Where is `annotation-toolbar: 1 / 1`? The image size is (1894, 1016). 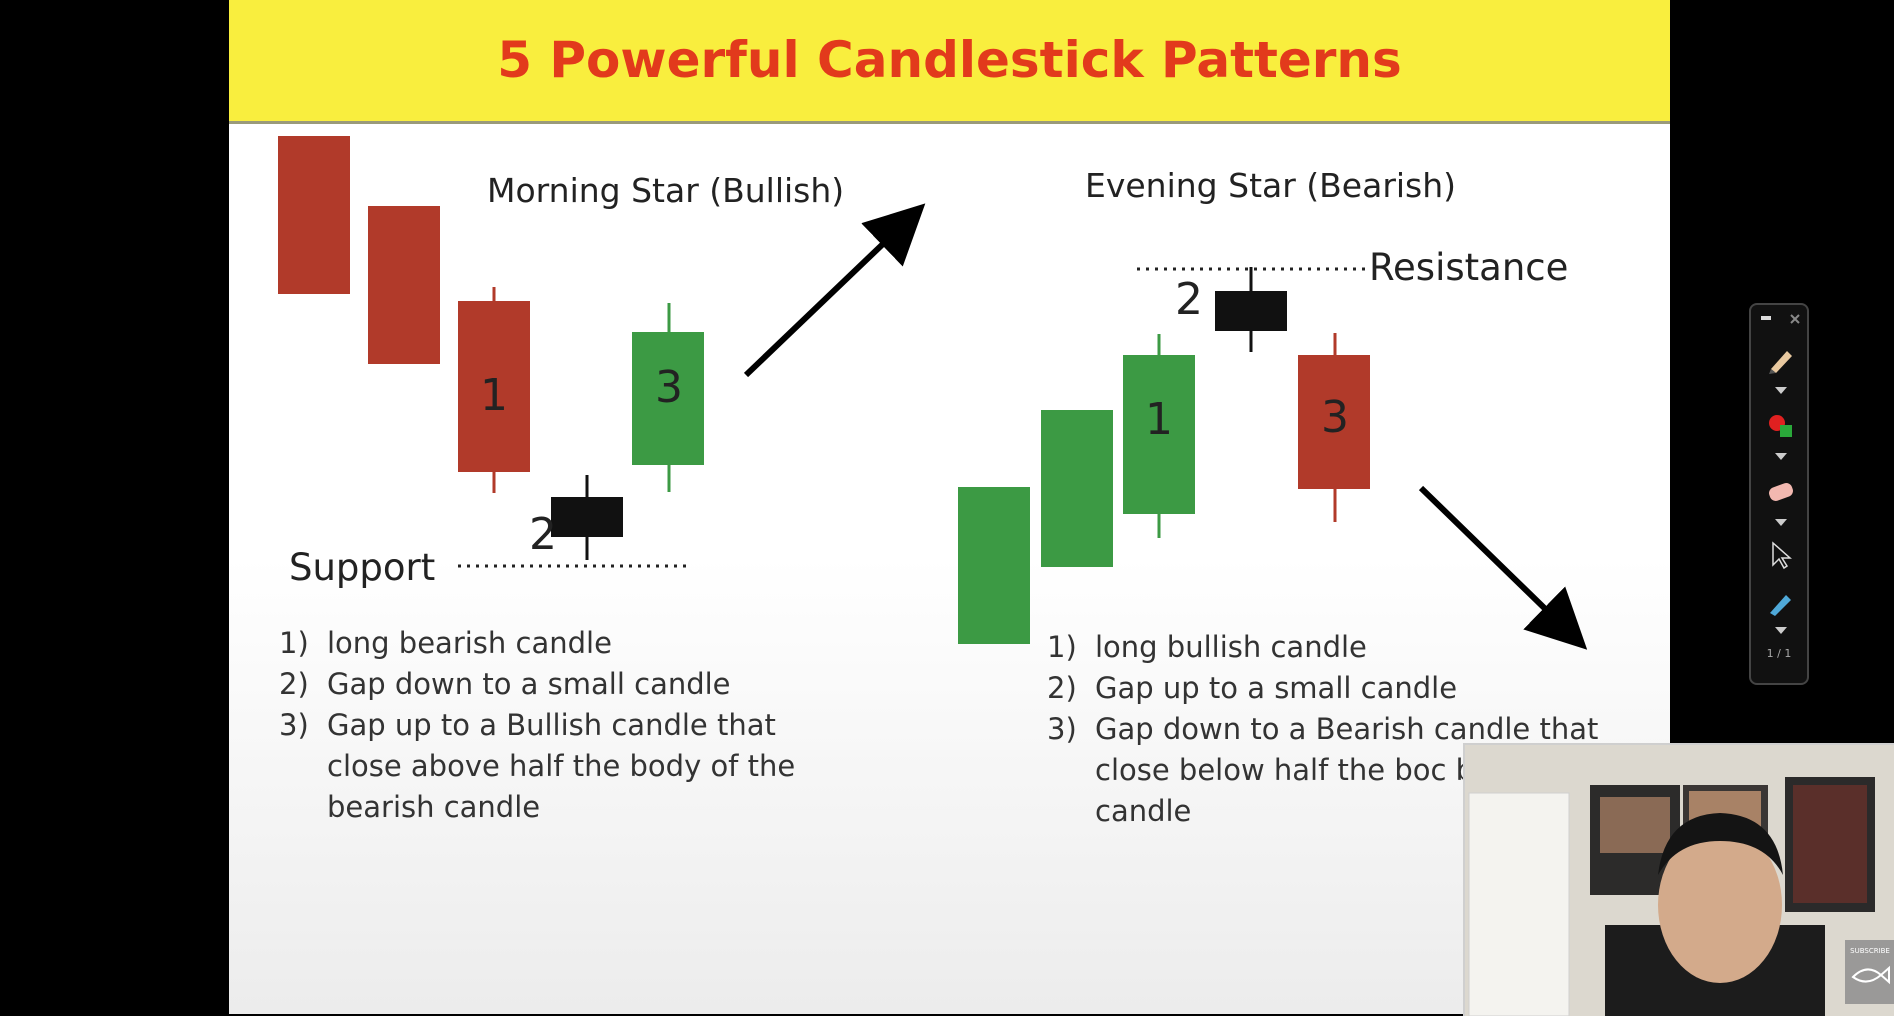 annotation-toolbar: 1 / 1 is located at coordinates (1779, 494).